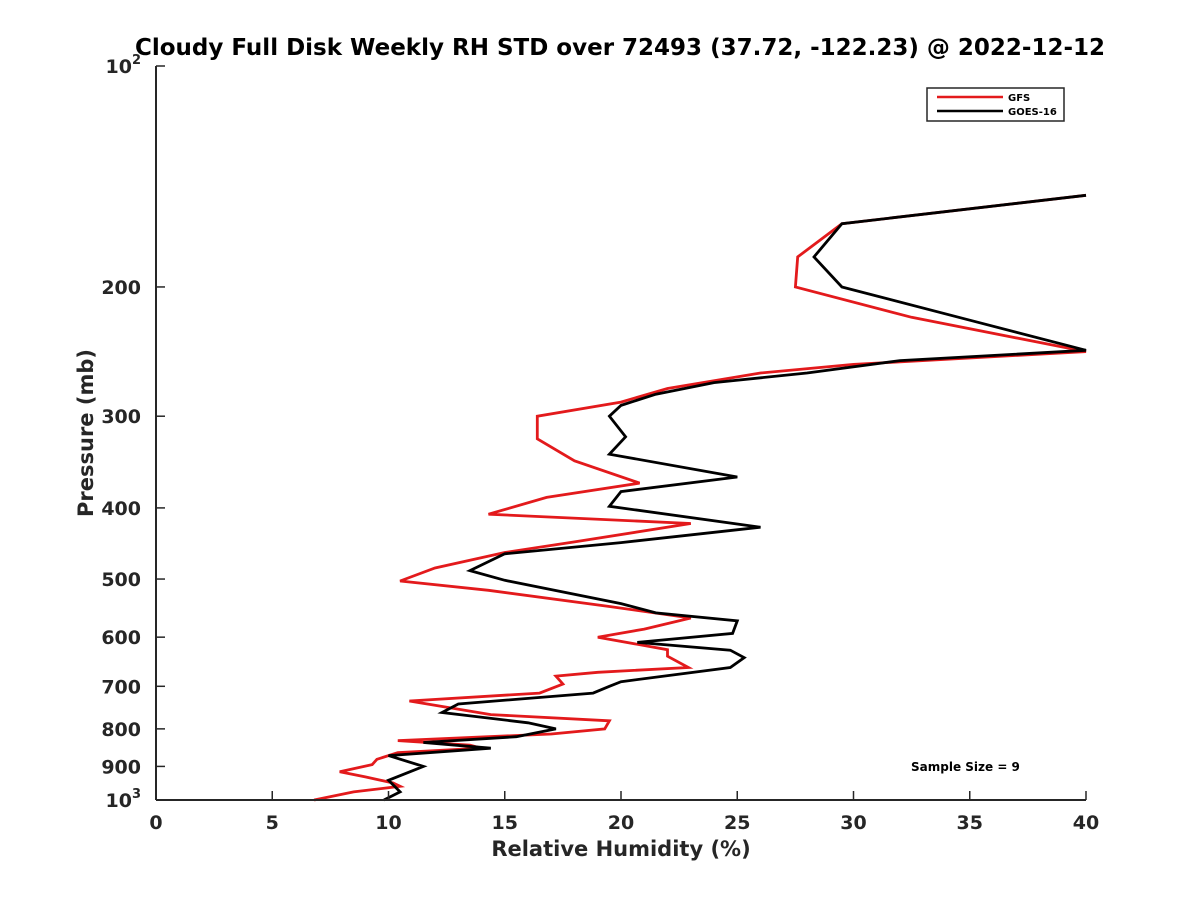 The image size is (1200, 900). What do you see at coordinates (121, 730) in the screenshot?
I see `y-tick-label: 800` at bounding box center [121, 730].